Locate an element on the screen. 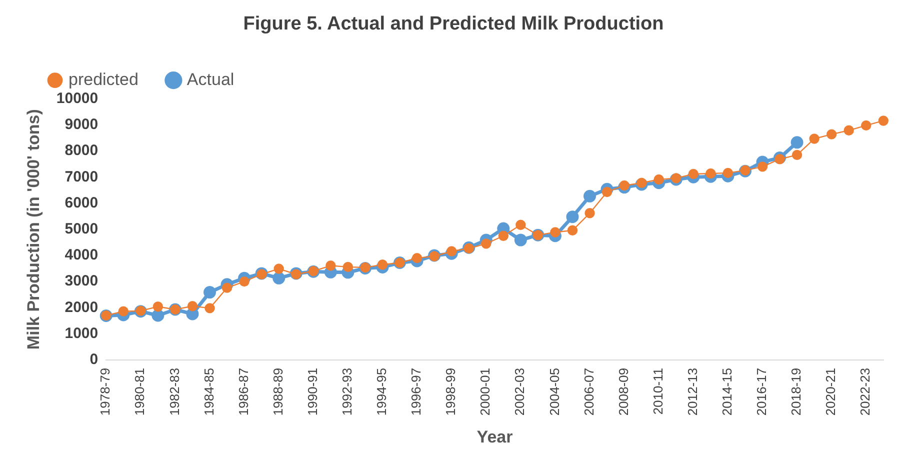 The image size is (907, 457). chart-title: Figure 5. Actual and Predicted Milk Production is located at coordinates (453, 24).